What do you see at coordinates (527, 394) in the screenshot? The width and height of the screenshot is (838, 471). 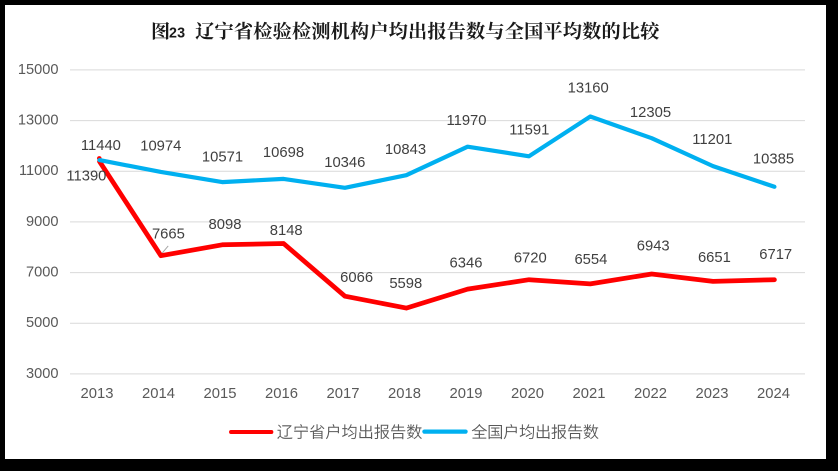 I see `svg-text: 2020` at bounding box center [527, 394].